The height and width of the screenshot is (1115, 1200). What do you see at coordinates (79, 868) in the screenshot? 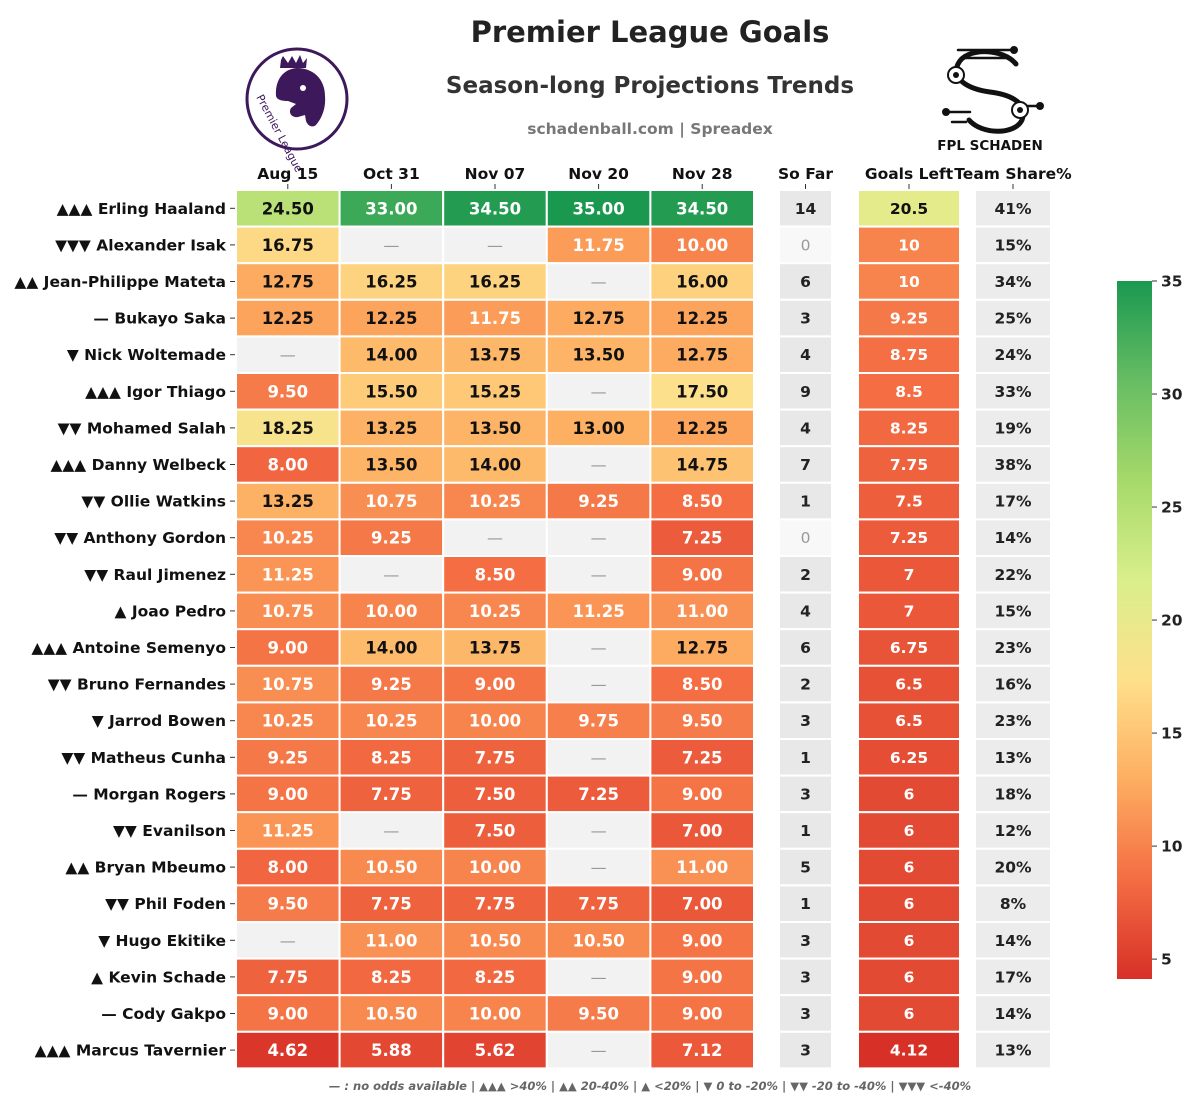
I see `trend-indicator: ▲▲` at bounding box center [79, 868].